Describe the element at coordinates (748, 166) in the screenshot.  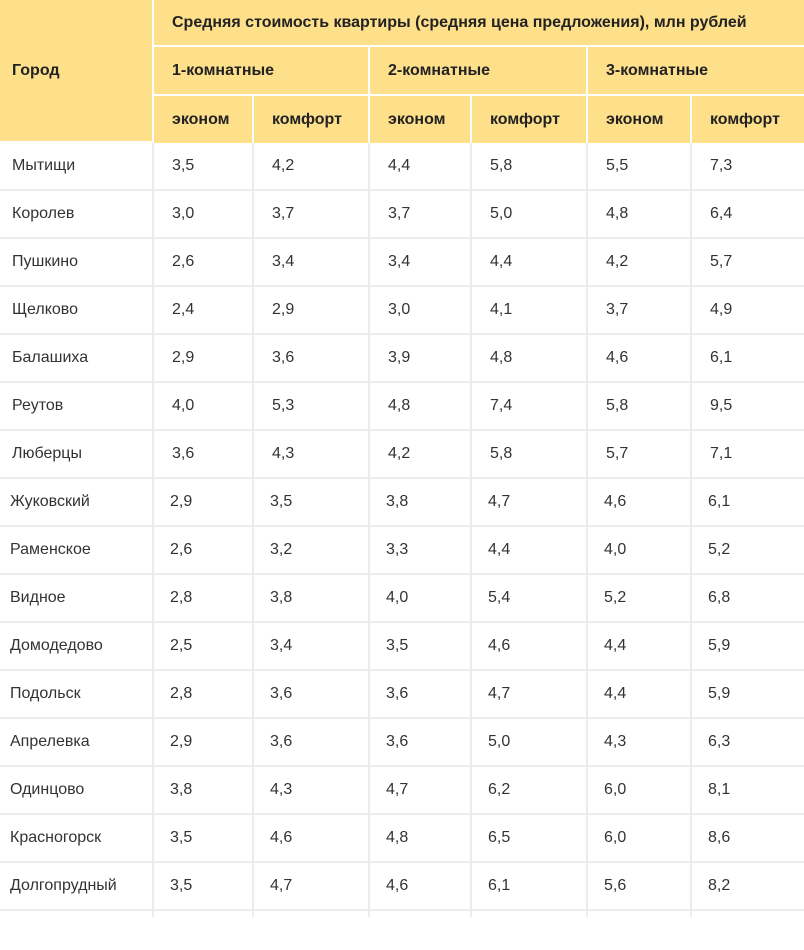
I see `price-cell: 7,3` at that location.